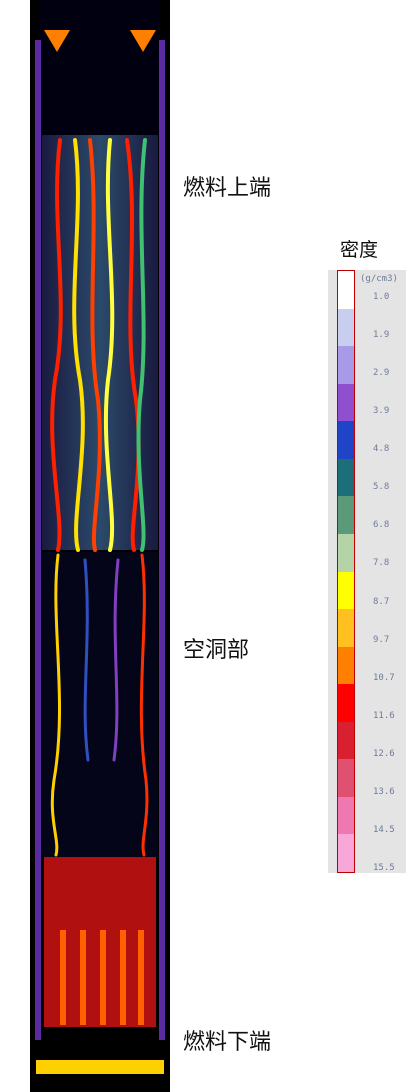  What do you see at coordinates (379, 279) in the screenshot?
I see `legend-unit: (g/cm3)` at bounding box center [379, 279].